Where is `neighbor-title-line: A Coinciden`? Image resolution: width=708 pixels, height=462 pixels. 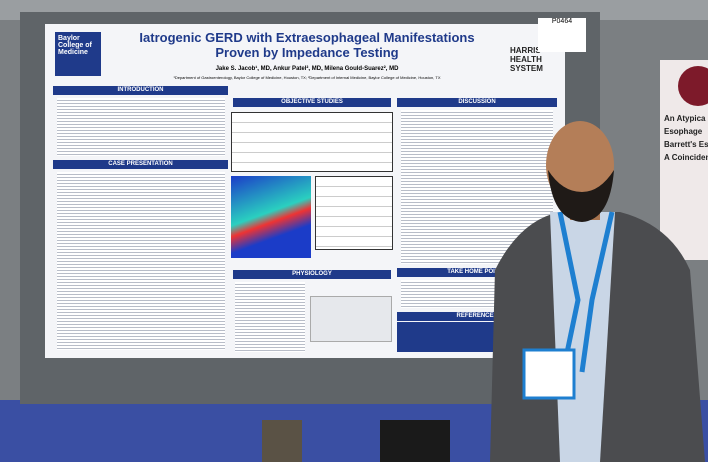 neighbor-title-line: A Coinciden is located at coordinates (686, 157).